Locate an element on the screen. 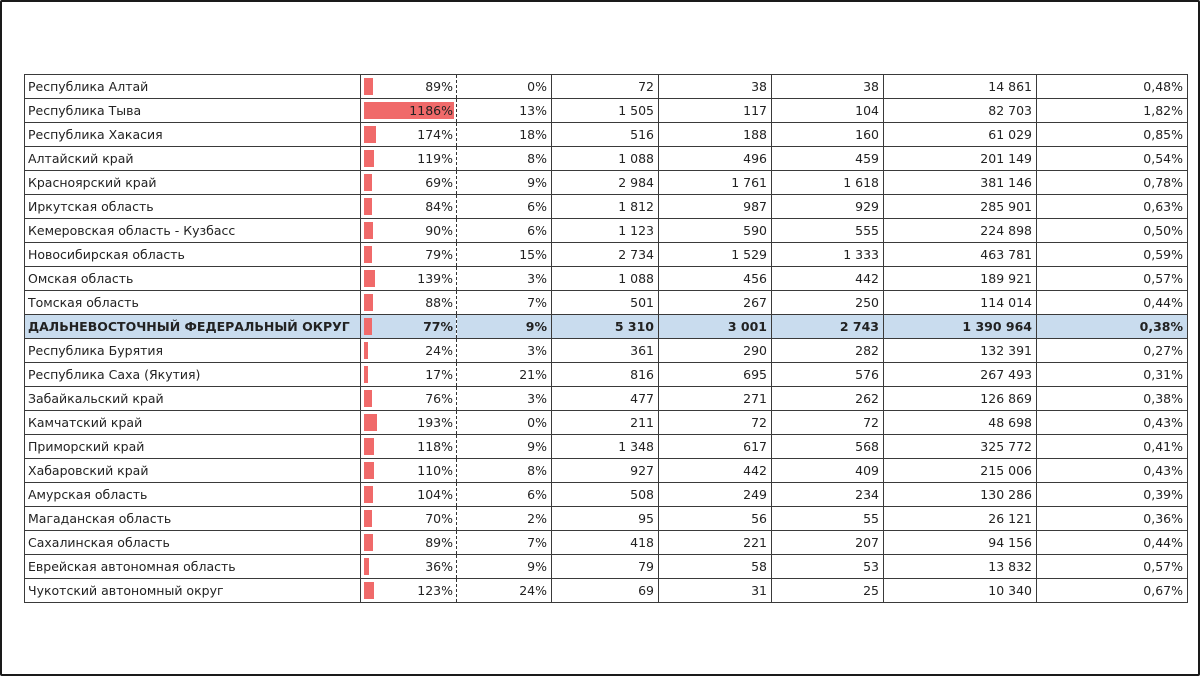 This screenshot has width=1200, height=676. population-cell: 189 921 is located at coordinates (960, 278).